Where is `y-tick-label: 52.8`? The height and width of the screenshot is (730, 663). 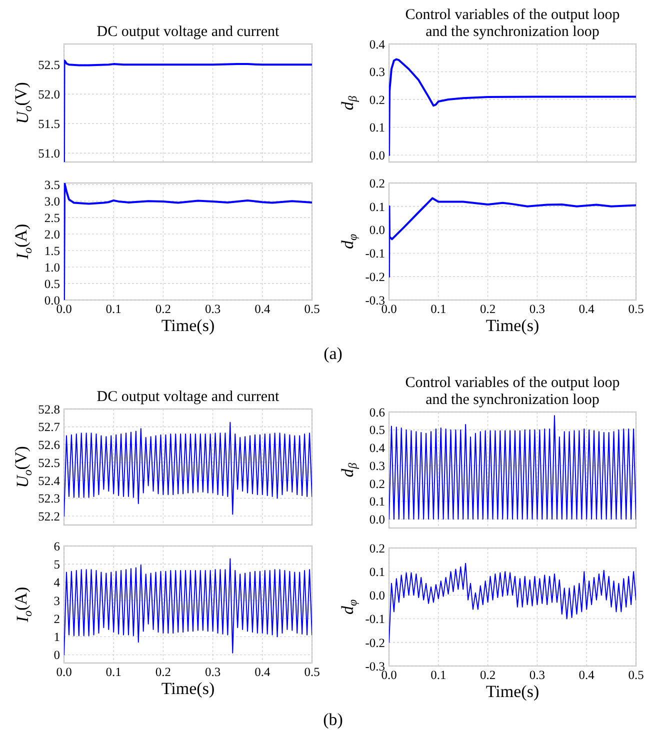 y-tick-label: 52.8 is located at coordinates (49, 409).